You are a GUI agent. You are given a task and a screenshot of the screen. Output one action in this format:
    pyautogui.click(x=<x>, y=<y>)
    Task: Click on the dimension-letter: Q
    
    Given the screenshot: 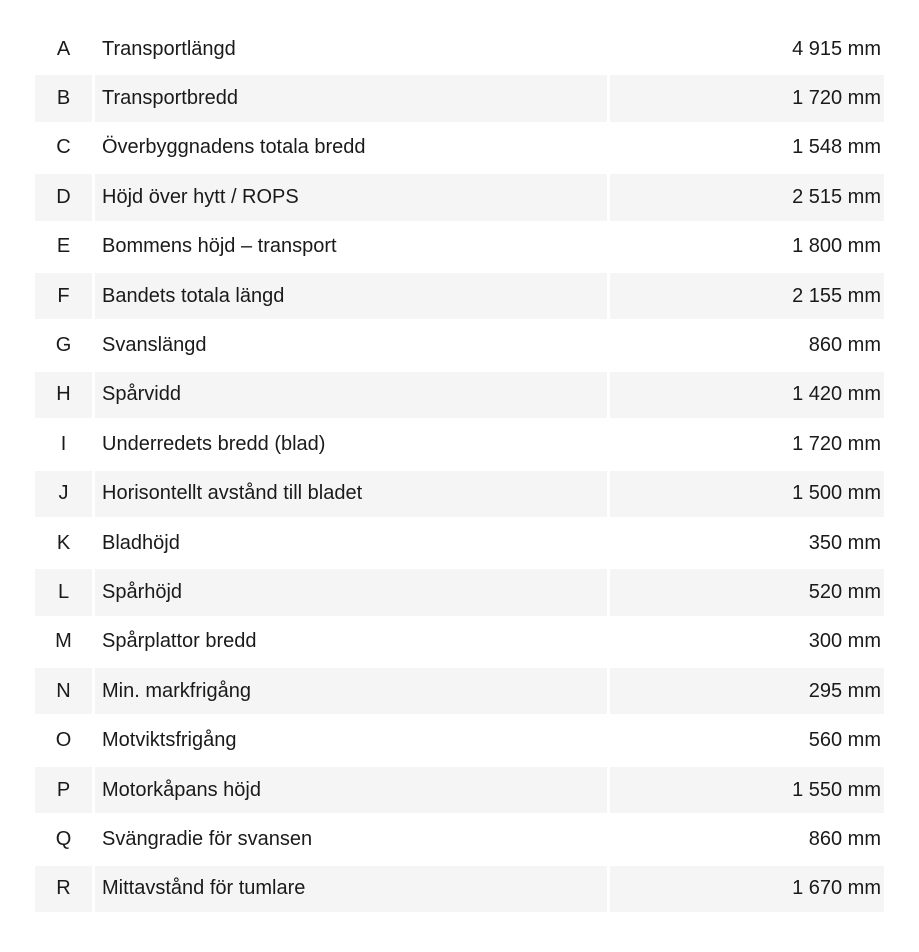 What is the action you would take?
    pyautogui.click(x=63, y=838)
    